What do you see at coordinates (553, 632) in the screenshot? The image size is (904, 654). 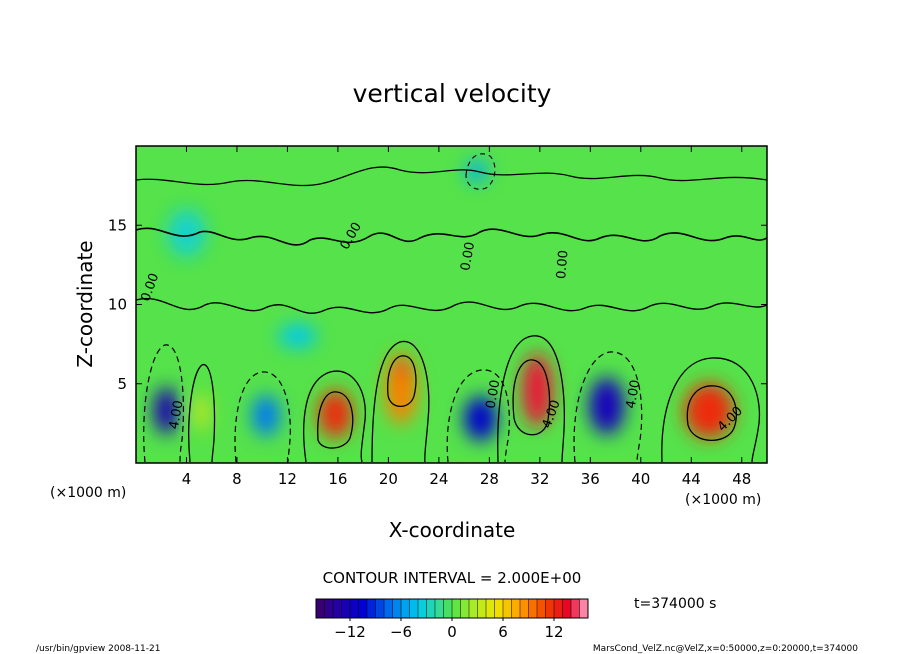 I see `colorbar-tick-label: 12` at bounding box center [553, 632].